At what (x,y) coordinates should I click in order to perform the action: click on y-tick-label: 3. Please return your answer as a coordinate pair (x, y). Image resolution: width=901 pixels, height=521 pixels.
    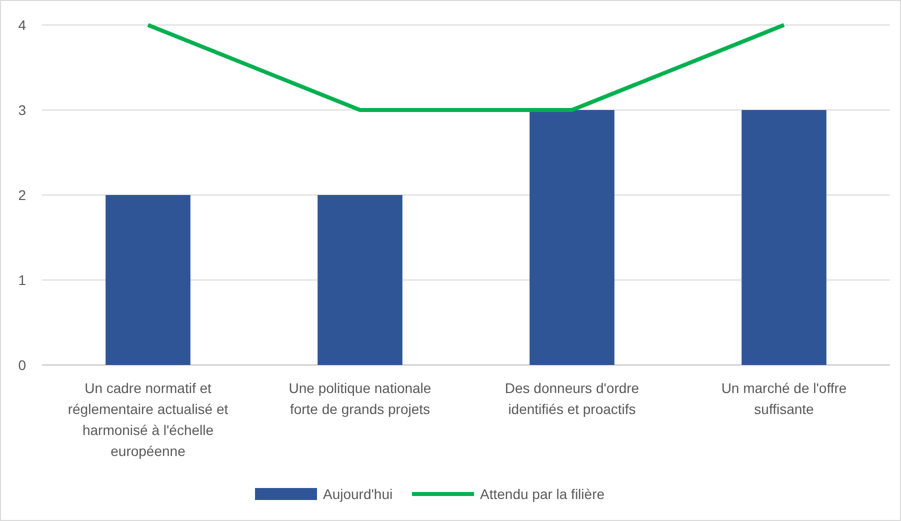
    Looking at the image, I should click on (22, 110).